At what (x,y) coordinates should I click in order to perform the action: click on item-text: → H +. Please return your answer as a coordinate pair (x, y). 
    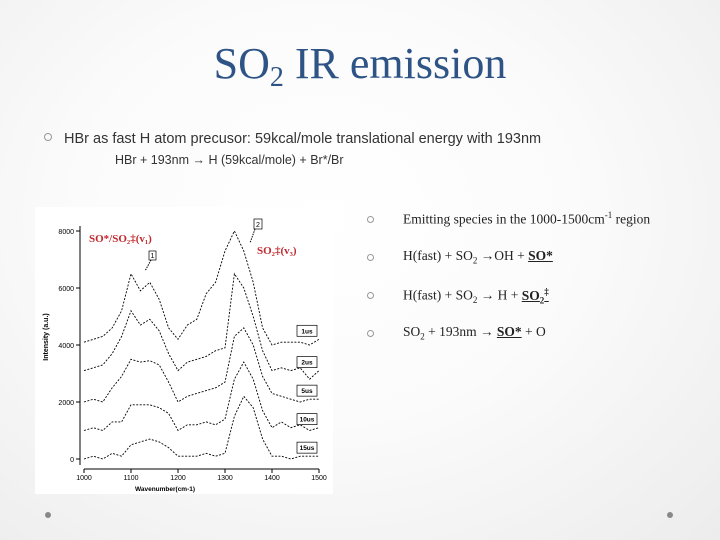
    Looking at the image, I should click on (499, 295).